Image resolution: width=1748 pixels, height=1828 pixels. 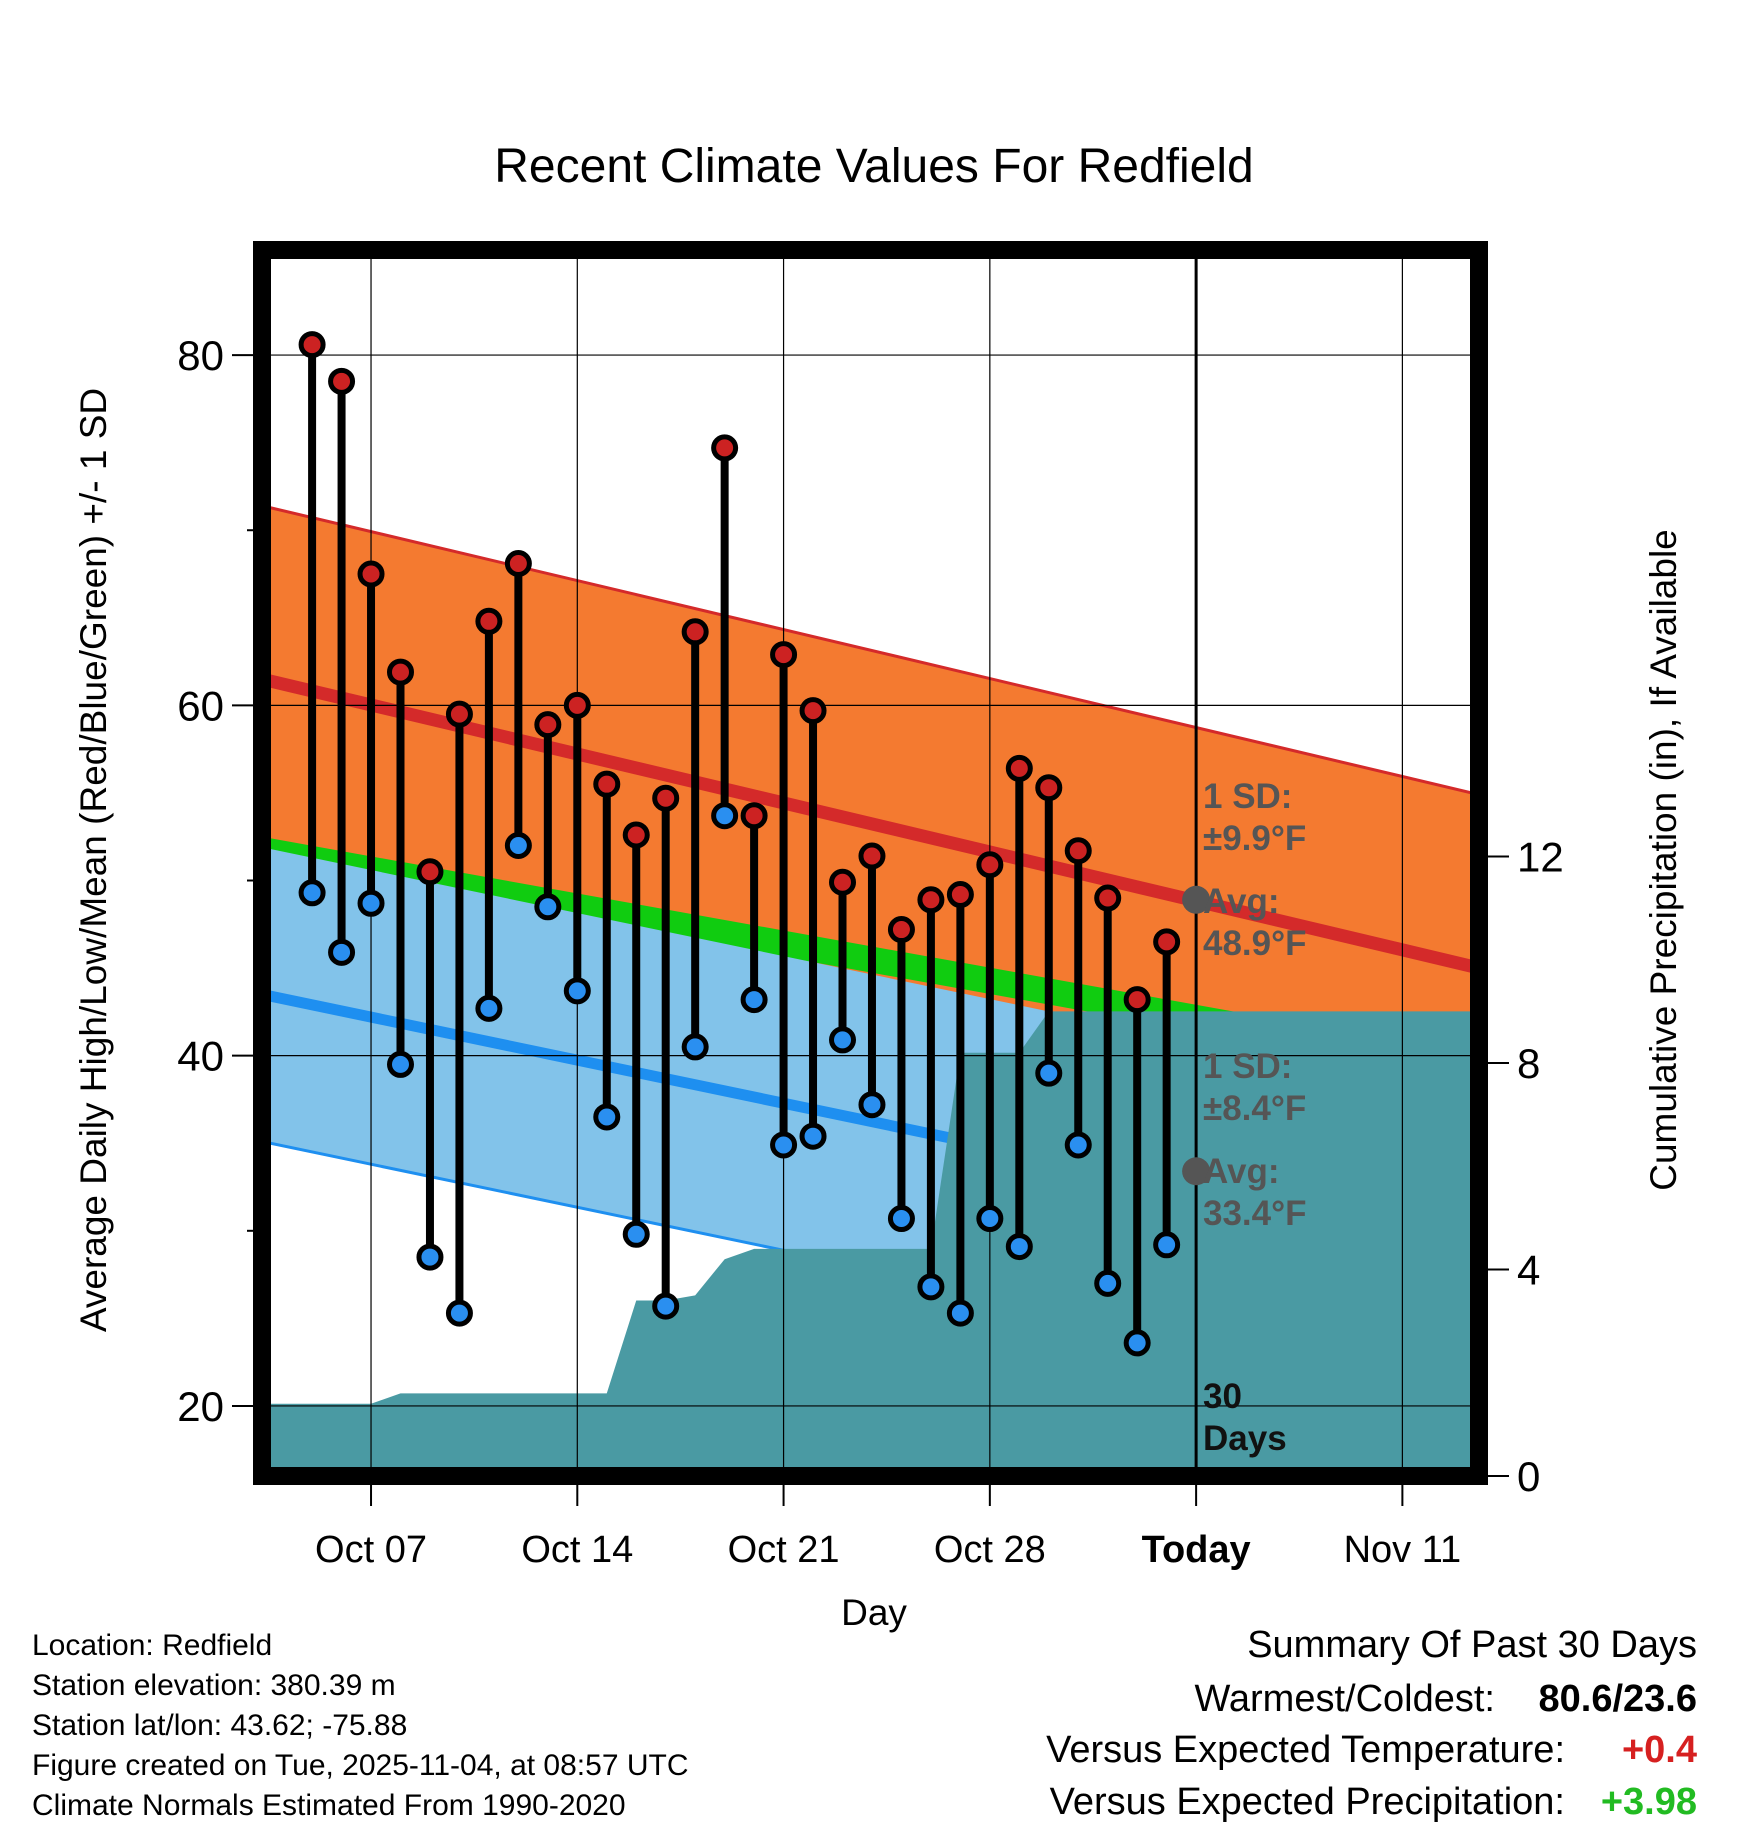 I want to click on y-tick-label-right: 0, so click(x=1528, y=1476).